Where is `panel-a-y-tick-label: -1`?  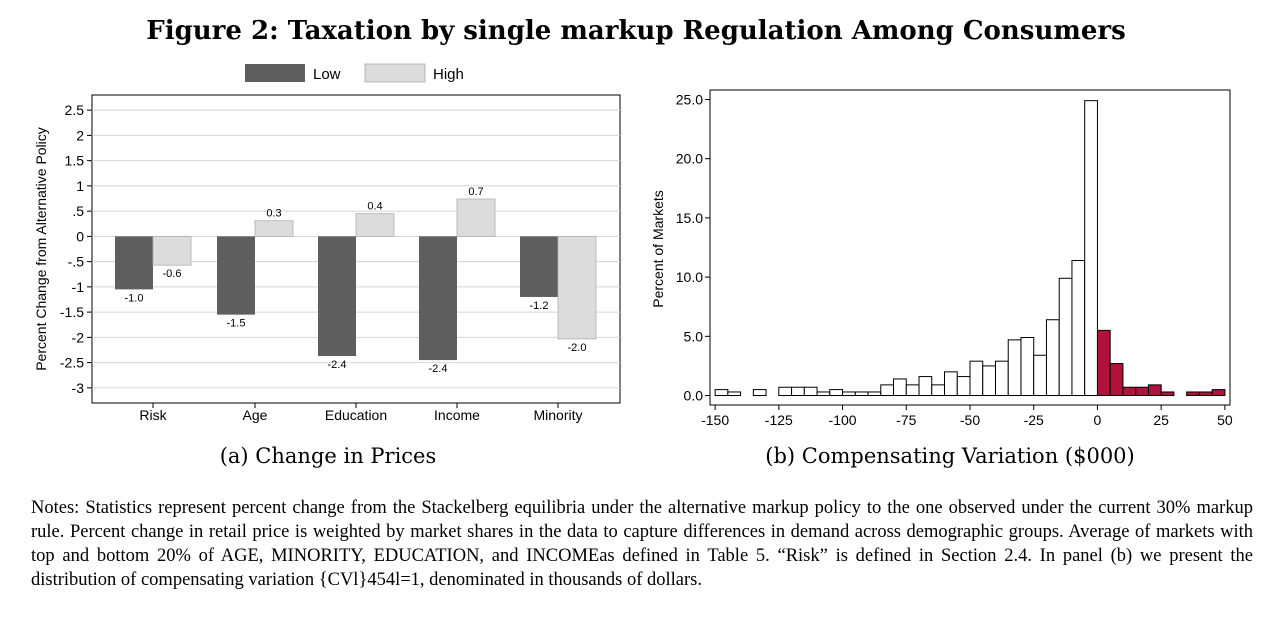
panel-a-y-tick-label: -1 is located at coordinates (78, 287).